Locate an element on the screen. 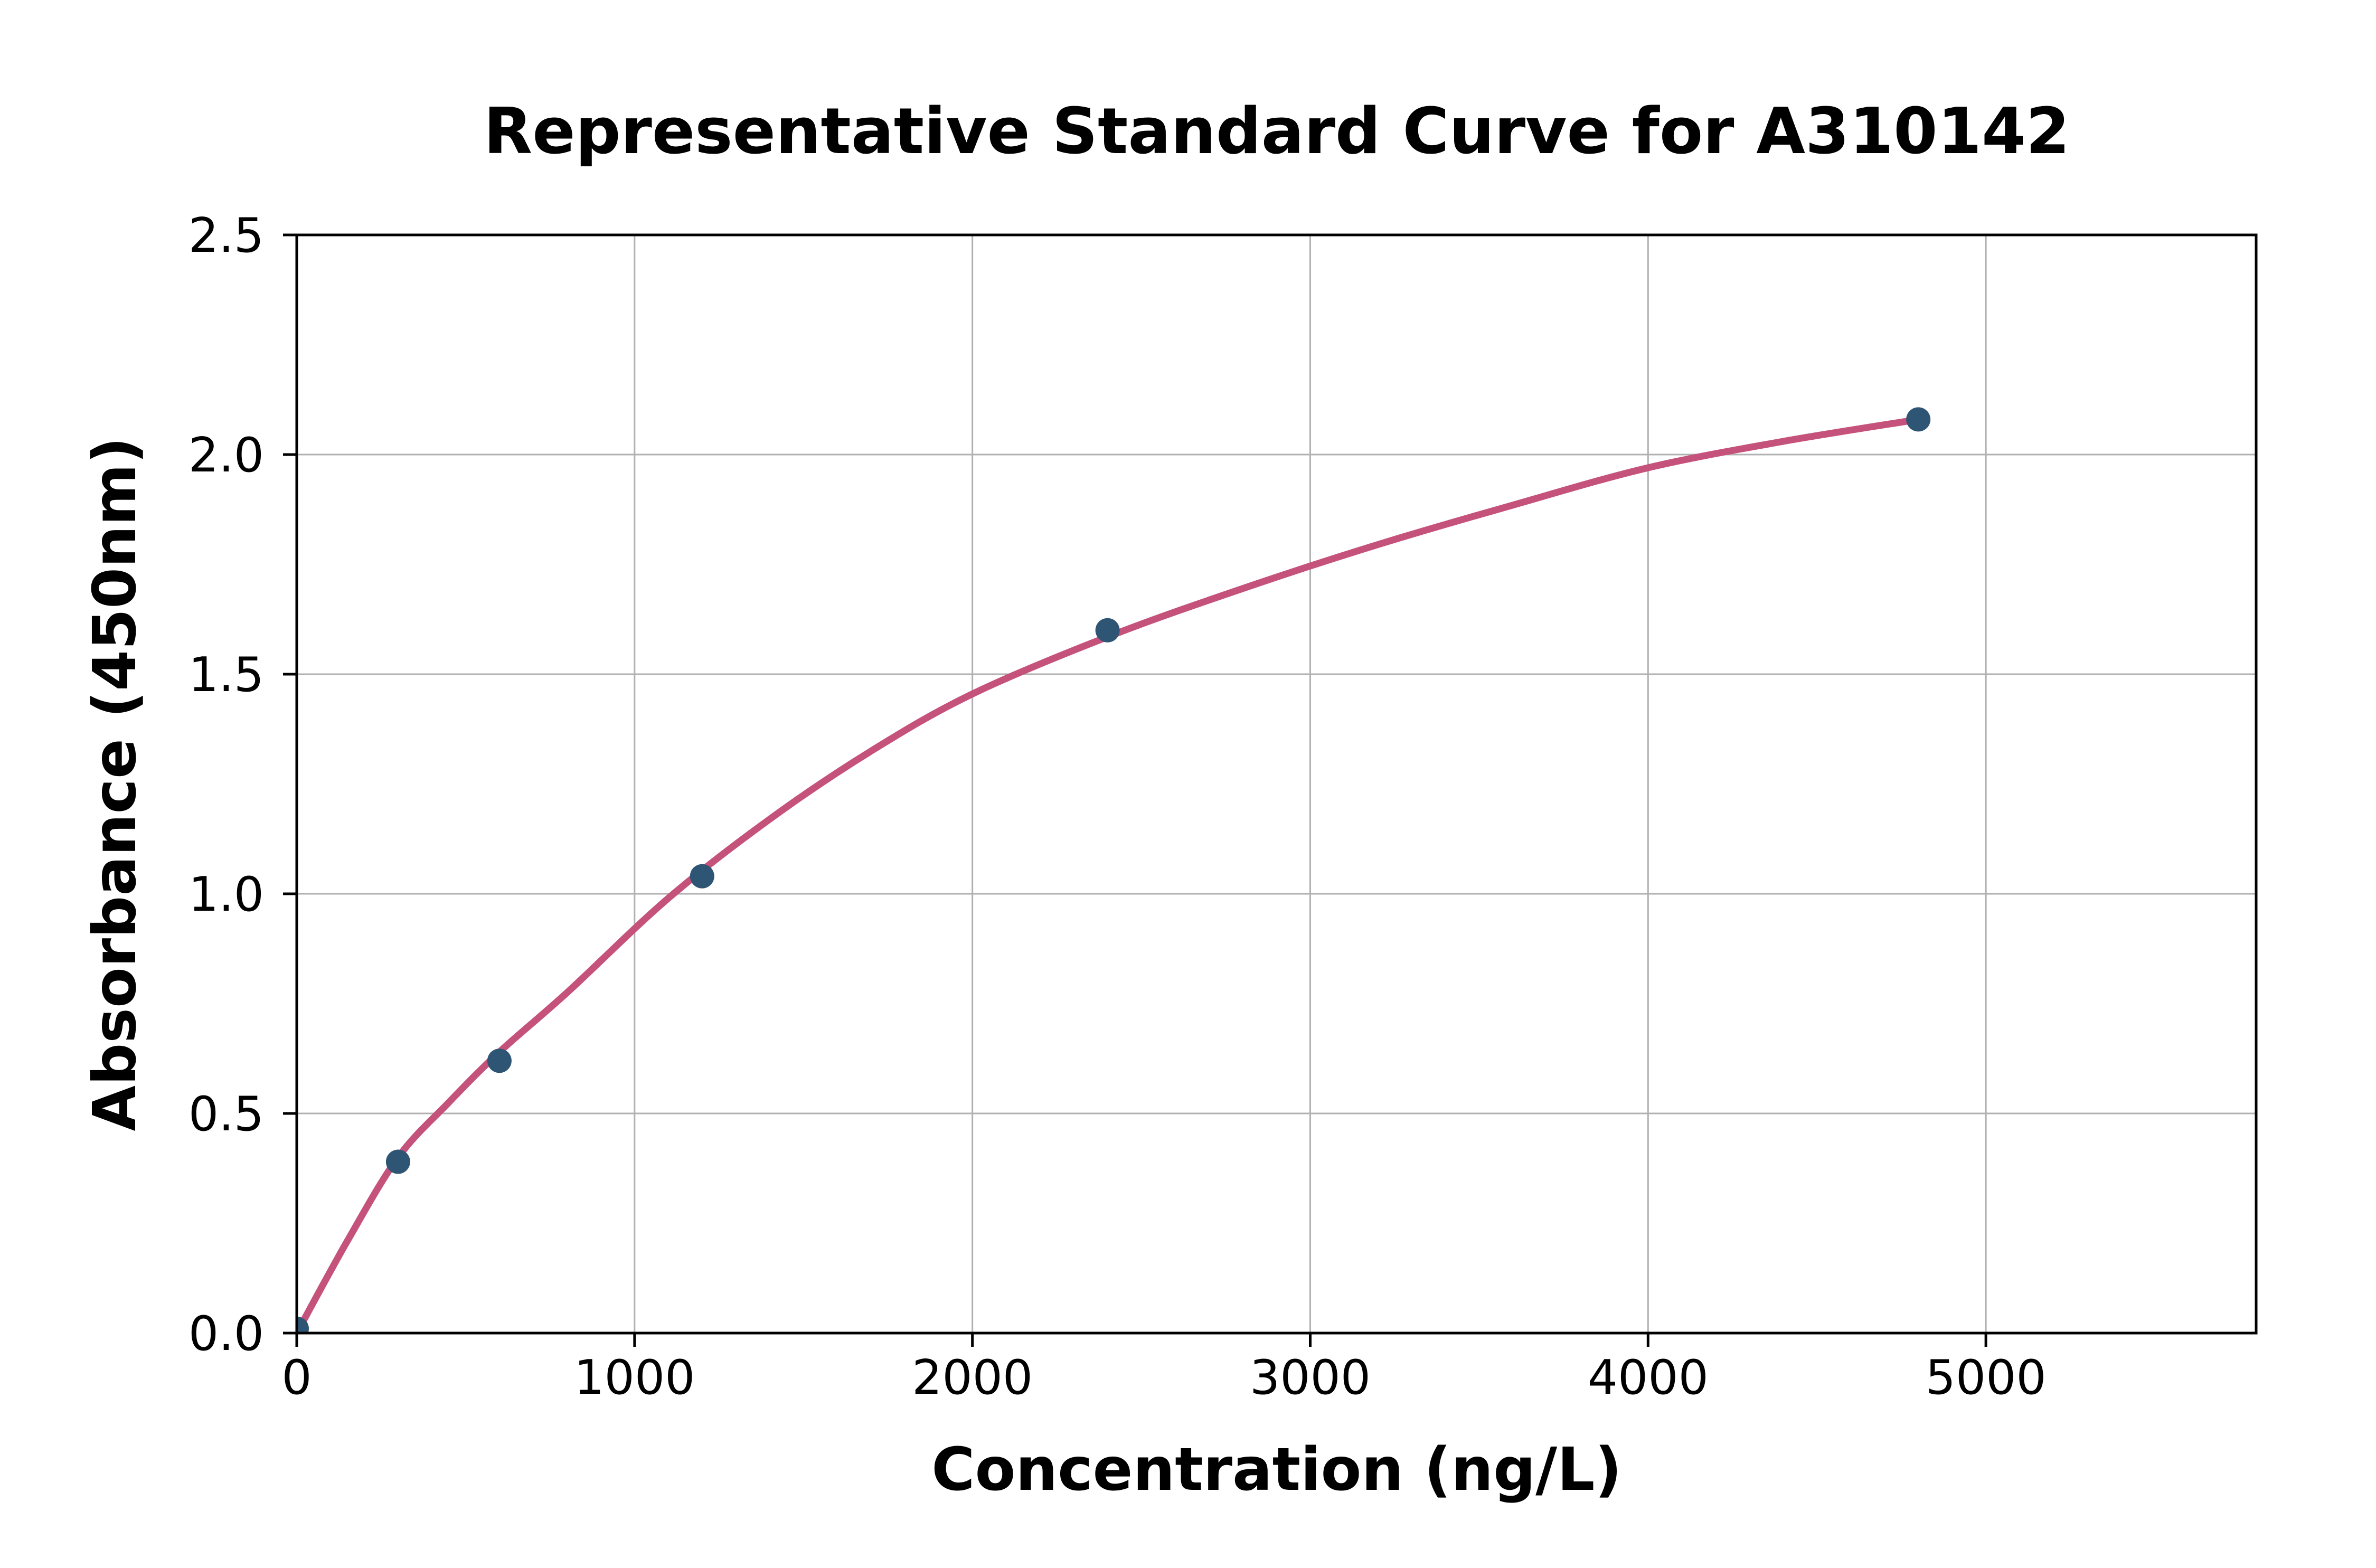 The height and width of the screenshot is (1568, 2376). x-tick-label: 1000 is located at coordinates (634, 1377).